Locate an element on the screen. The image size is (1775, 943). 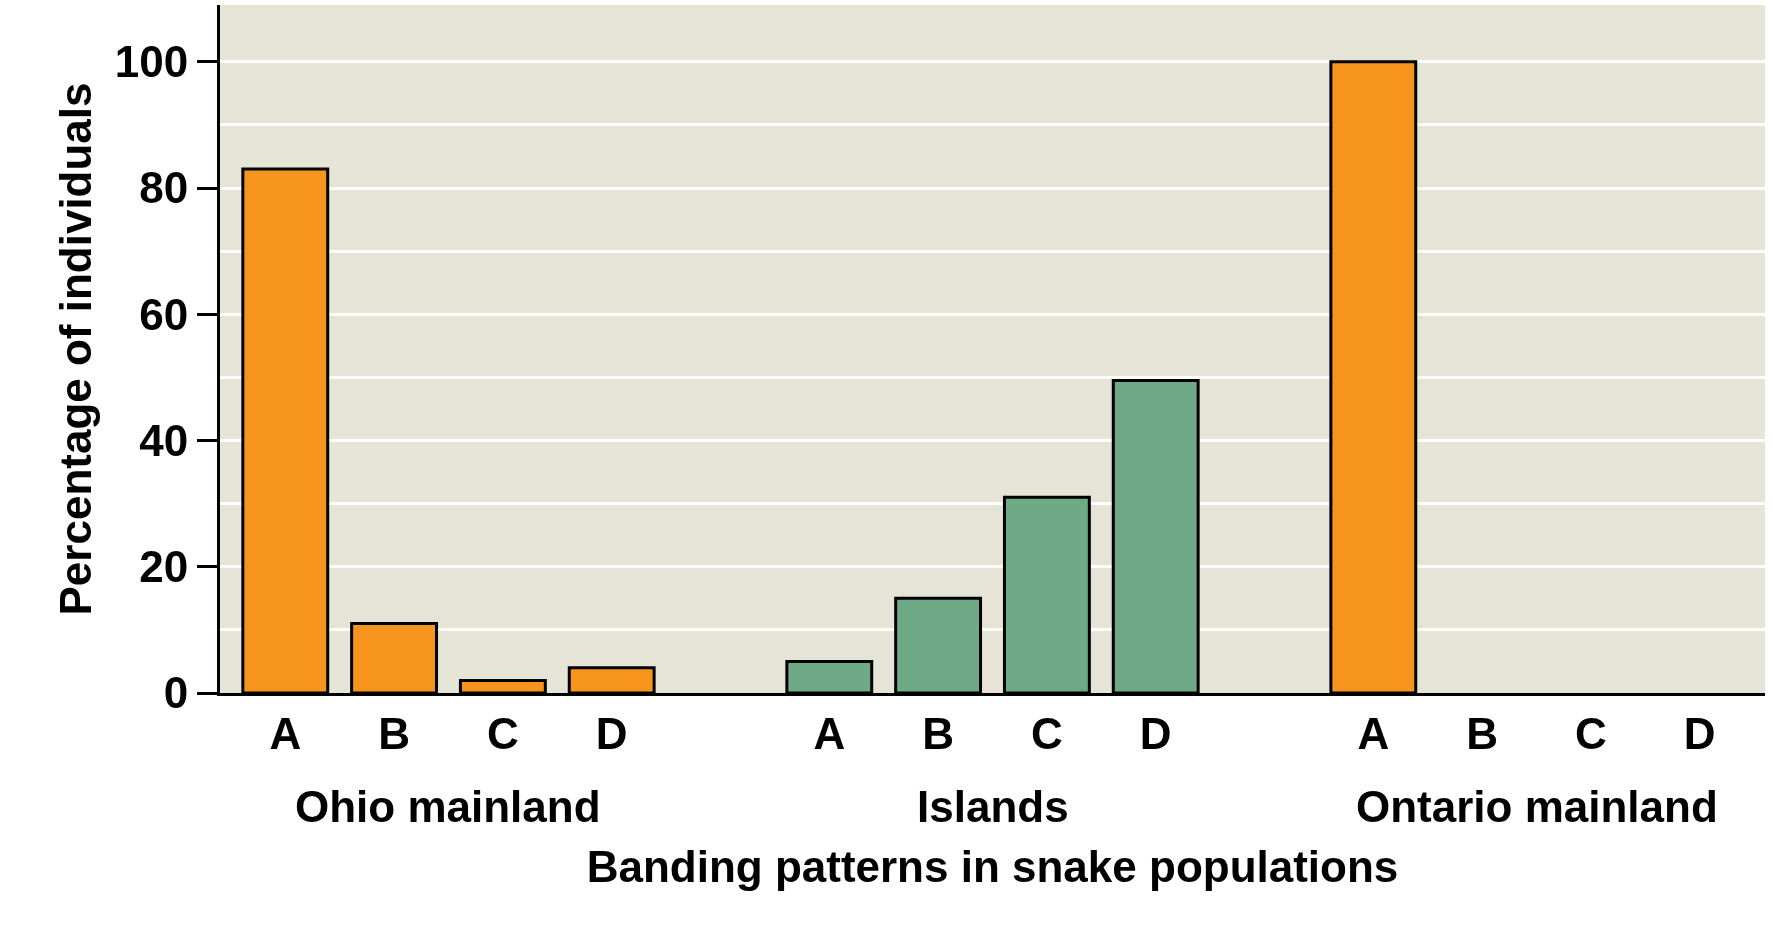
text: Ohio mainland is located at coordinates (448, 806).